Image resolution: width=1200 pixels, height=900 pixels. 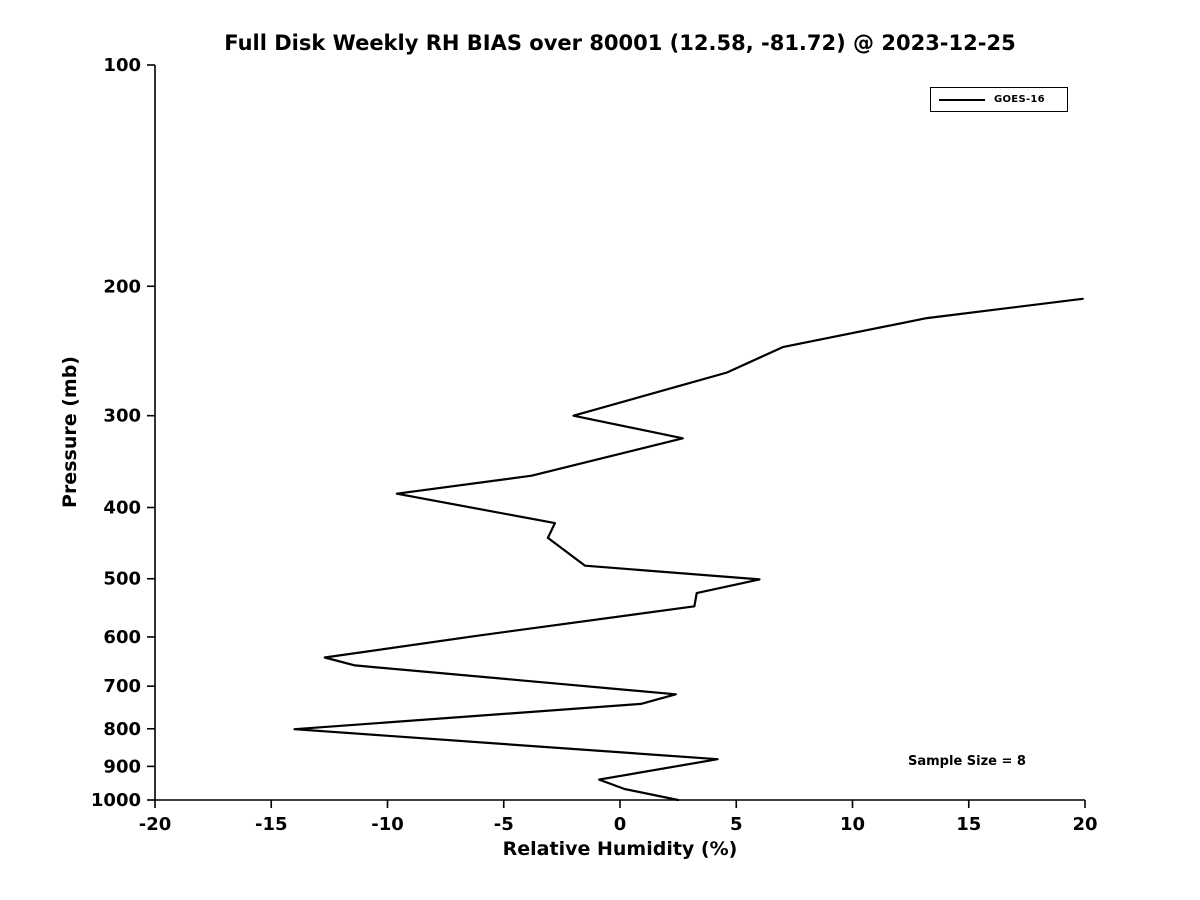 What do you see at coordinates (122, 729) in the screenshot?
I see `y-tick-label: 800` at bounding box center [122, 729].